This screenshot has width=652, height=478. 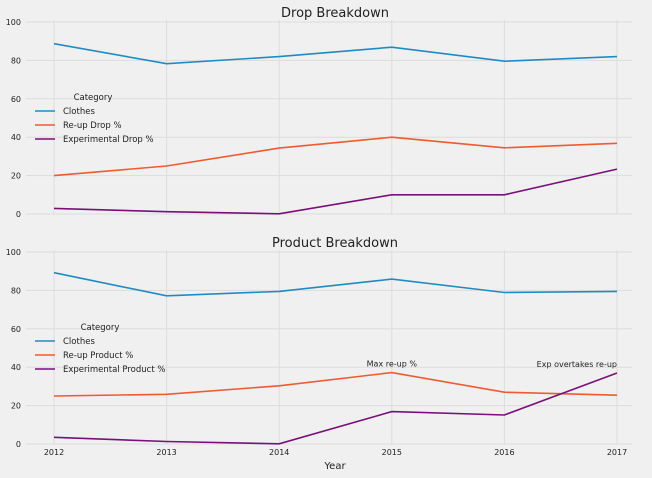 I want to click on product-x-tick-label: 2013, so click(x=166, y=452).